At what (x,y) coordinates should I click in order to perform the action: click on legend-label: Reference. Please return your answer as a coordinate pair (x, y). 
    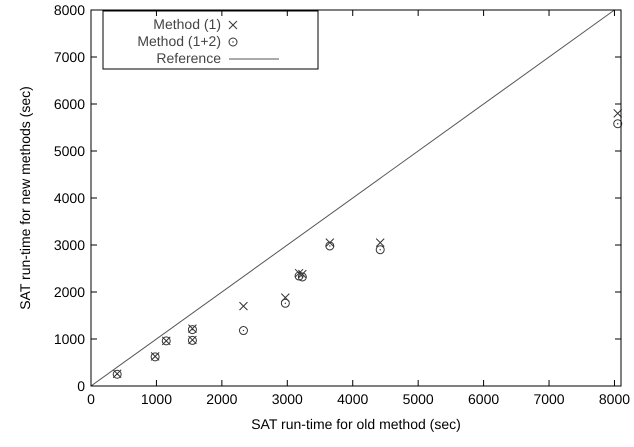
    Looking at the image, I should click on (189, 58).